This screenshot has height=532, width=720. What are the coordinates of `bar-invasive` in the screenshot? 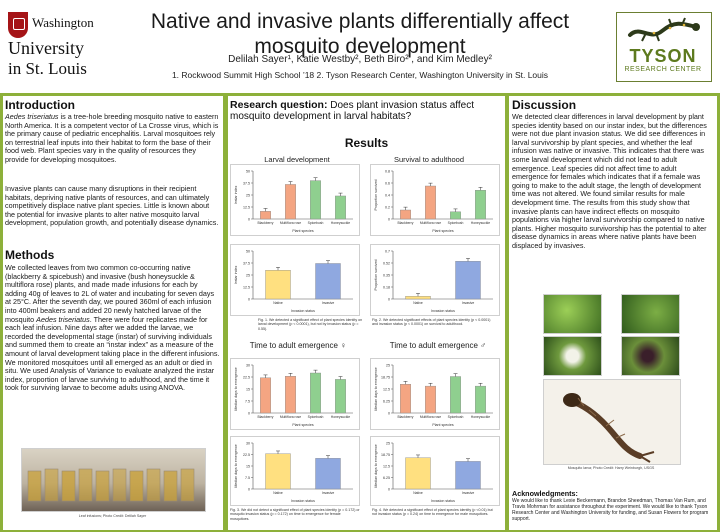 It's located at (328, 281).